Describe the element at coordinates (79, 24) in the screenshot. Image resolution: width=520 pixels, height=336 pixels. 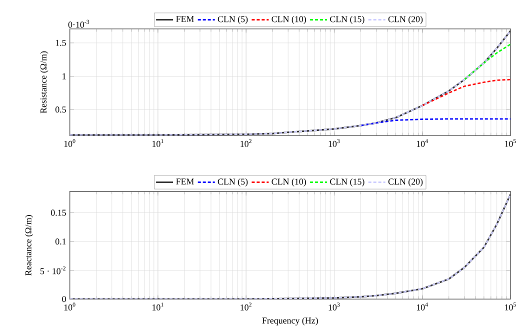
I see `text: 0·10$^{-3}$` at that location.